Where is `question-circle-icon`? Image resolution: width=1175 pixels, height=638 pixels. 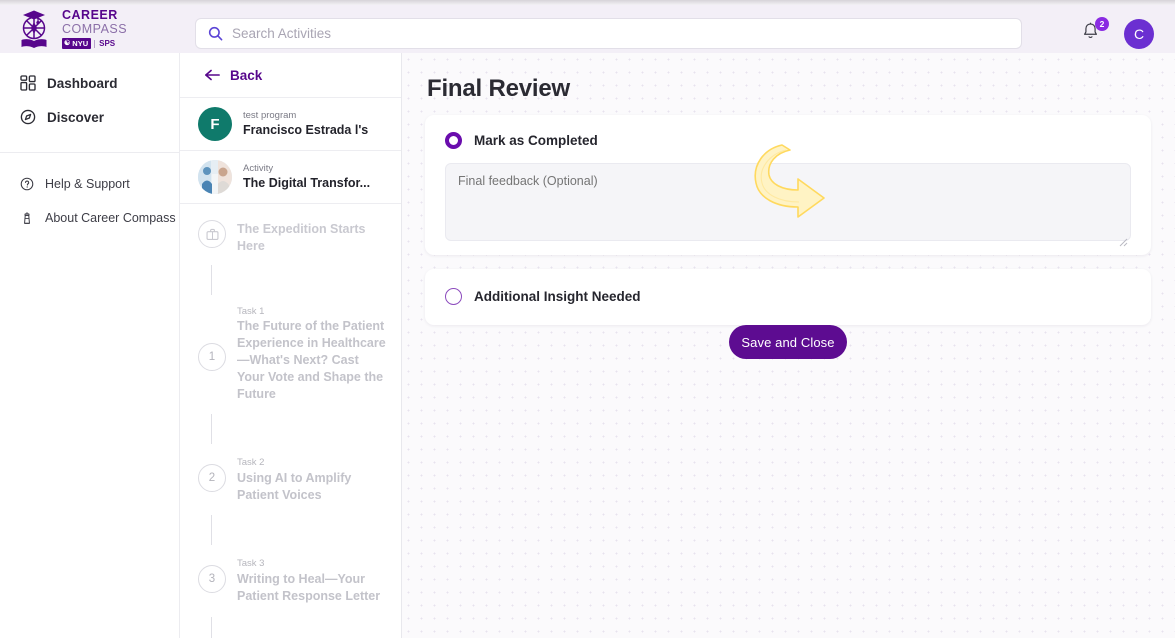 question-circle-icon is located at coordinates (27, 184).